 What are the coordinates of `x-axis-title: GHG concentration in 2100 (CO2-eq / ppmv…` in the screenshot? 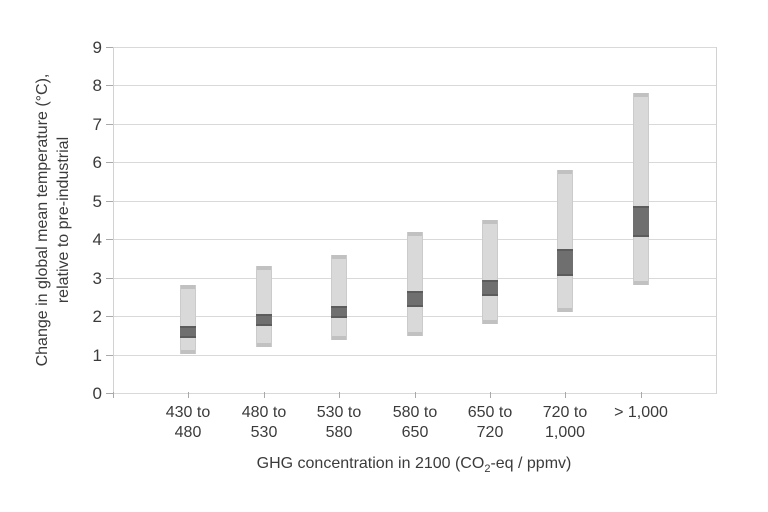 It's located at (414, 465).